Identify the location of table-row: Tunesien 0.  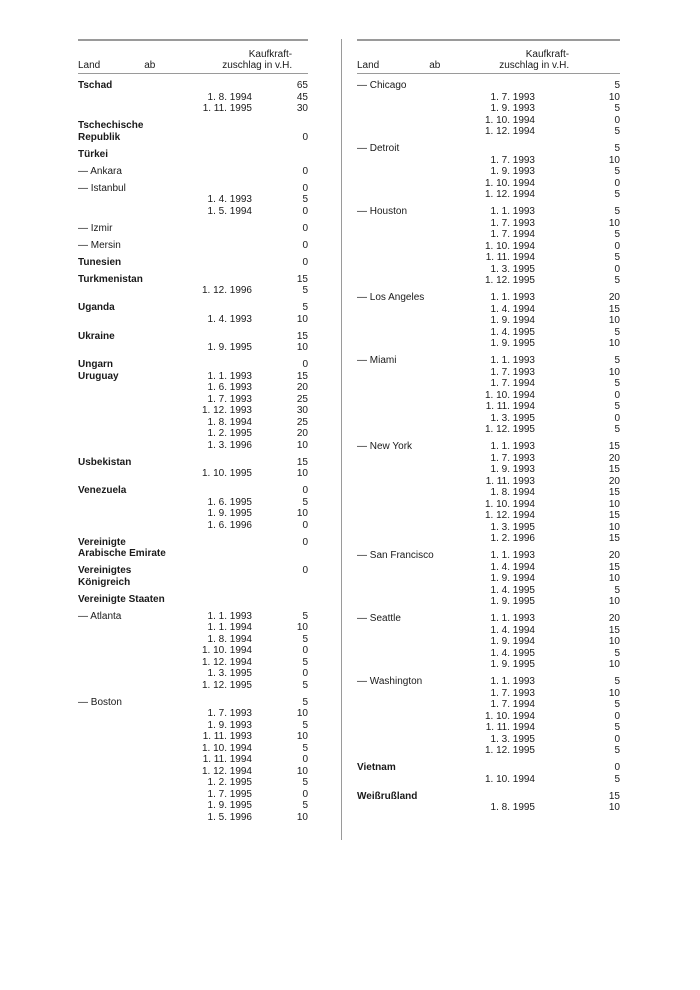
(193, 263).